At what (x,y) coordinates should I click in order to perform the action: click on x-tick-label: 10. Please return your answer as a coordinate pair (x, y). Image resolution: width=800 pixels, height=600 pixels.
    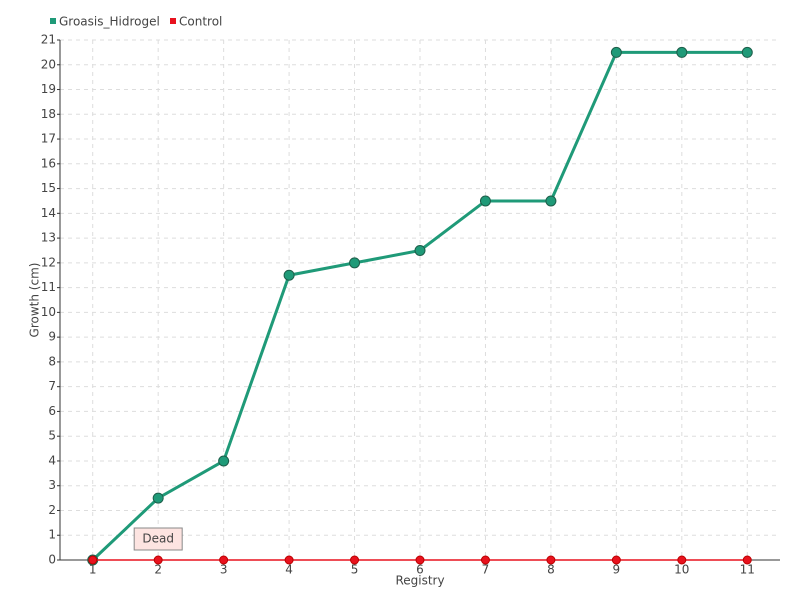
    Looking at the image, I should click on (681, 570).